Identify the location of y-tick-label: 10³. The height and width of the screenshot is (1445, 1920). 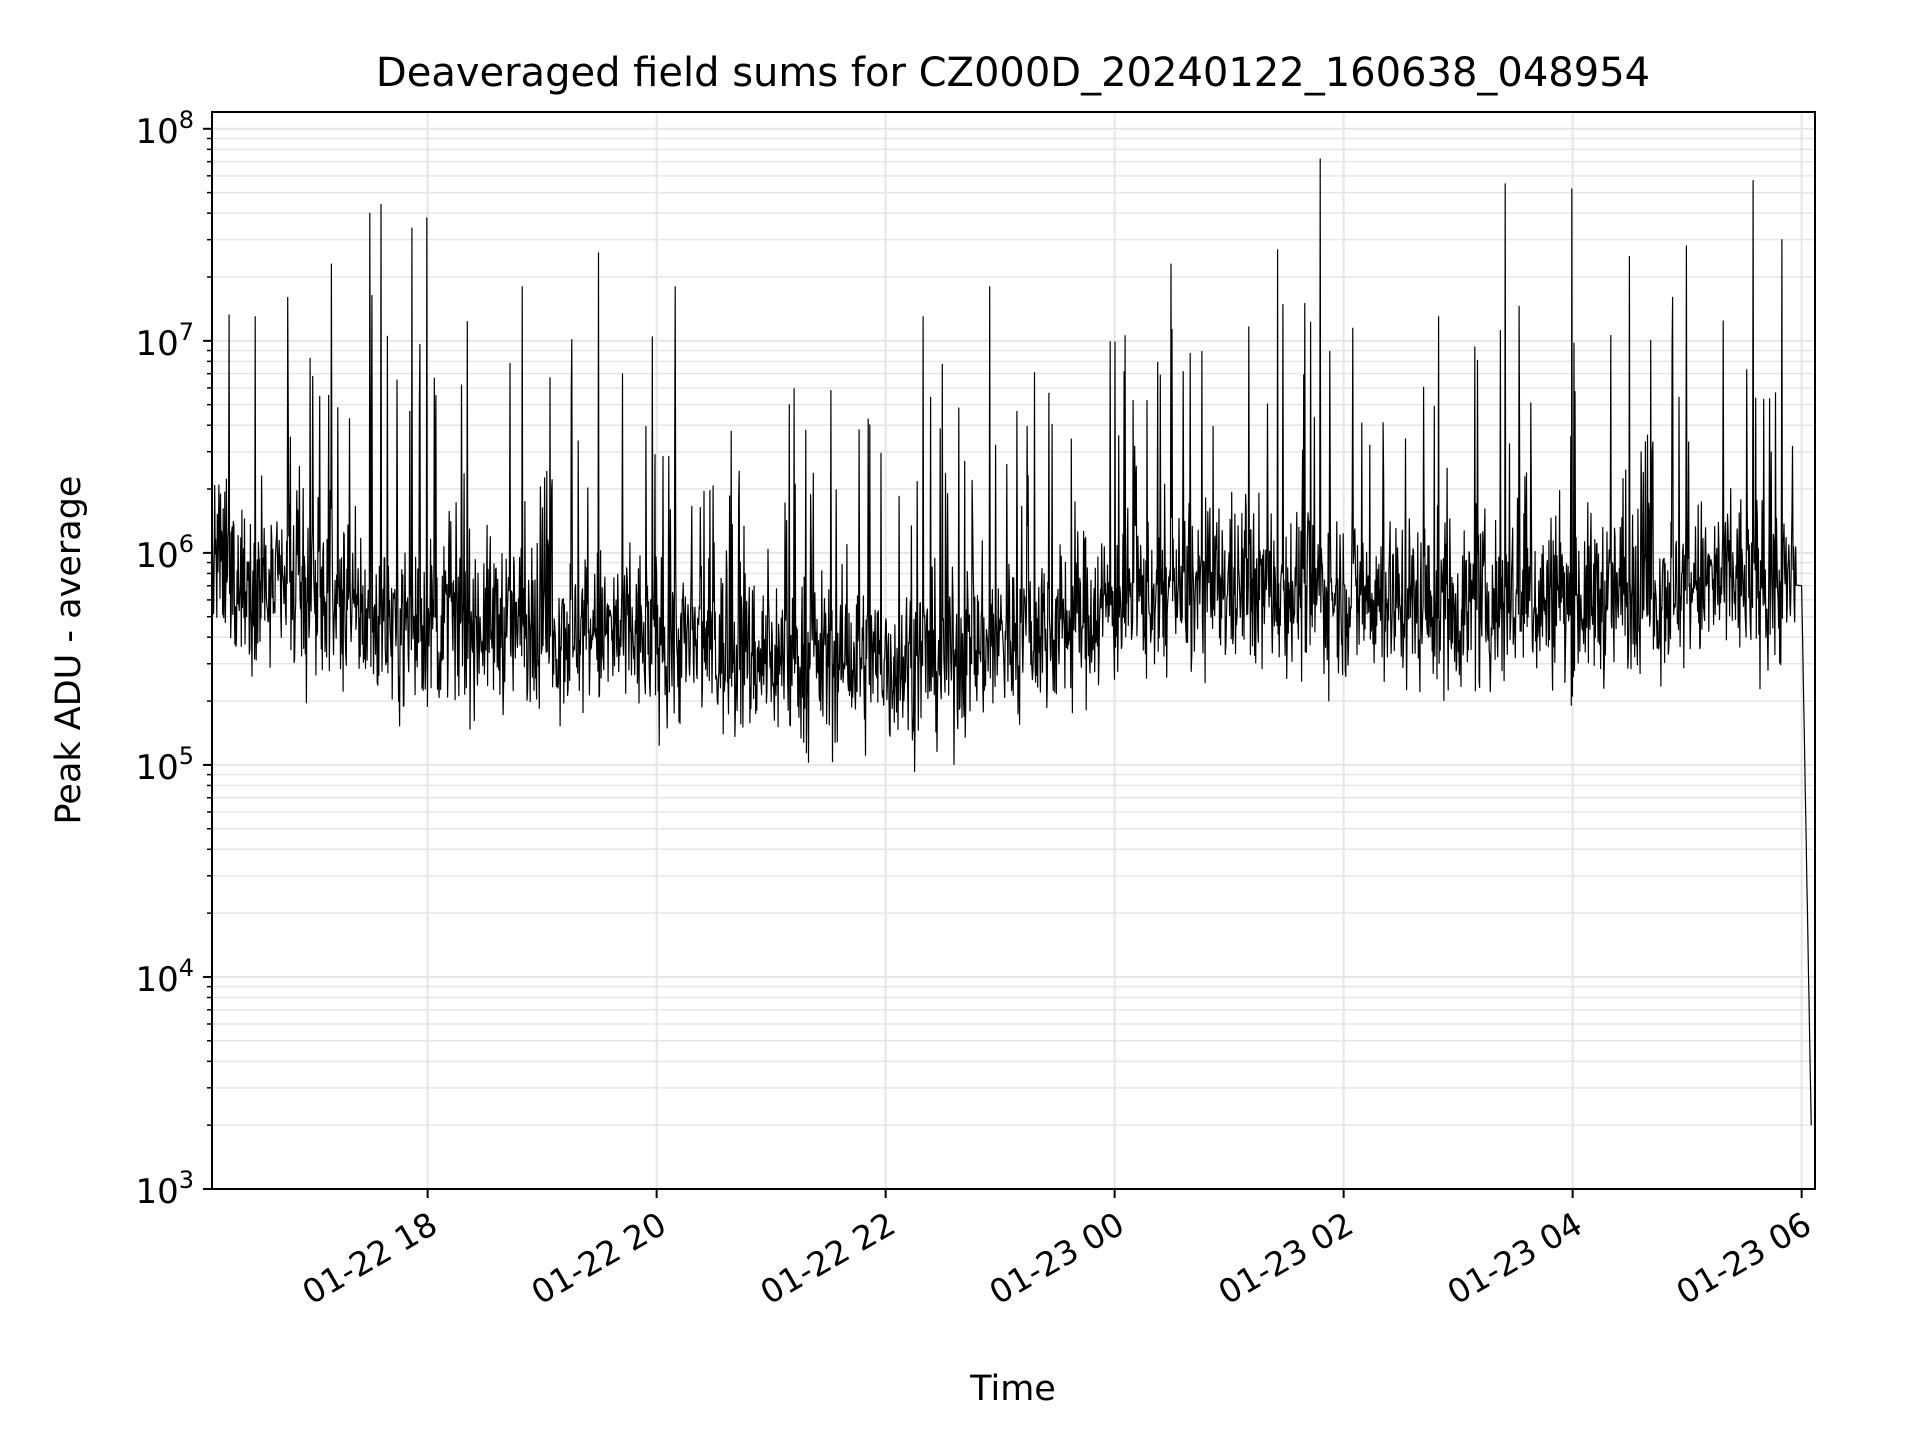
(164, 1189).